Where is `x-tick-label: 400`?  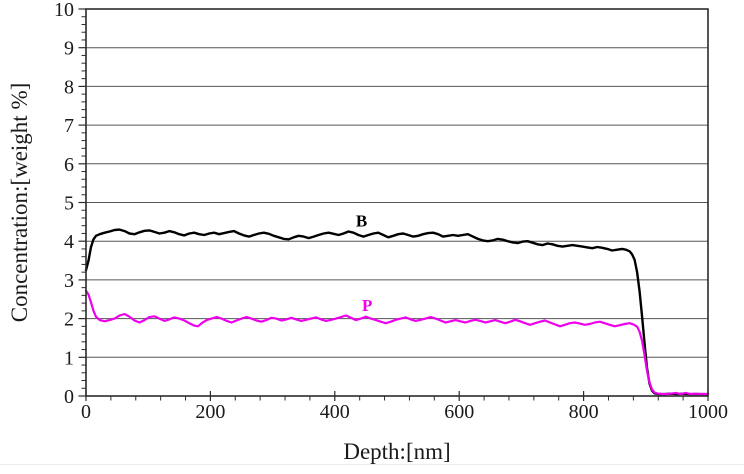
x-tick-label: 400 is located at coordinates (335, 412).